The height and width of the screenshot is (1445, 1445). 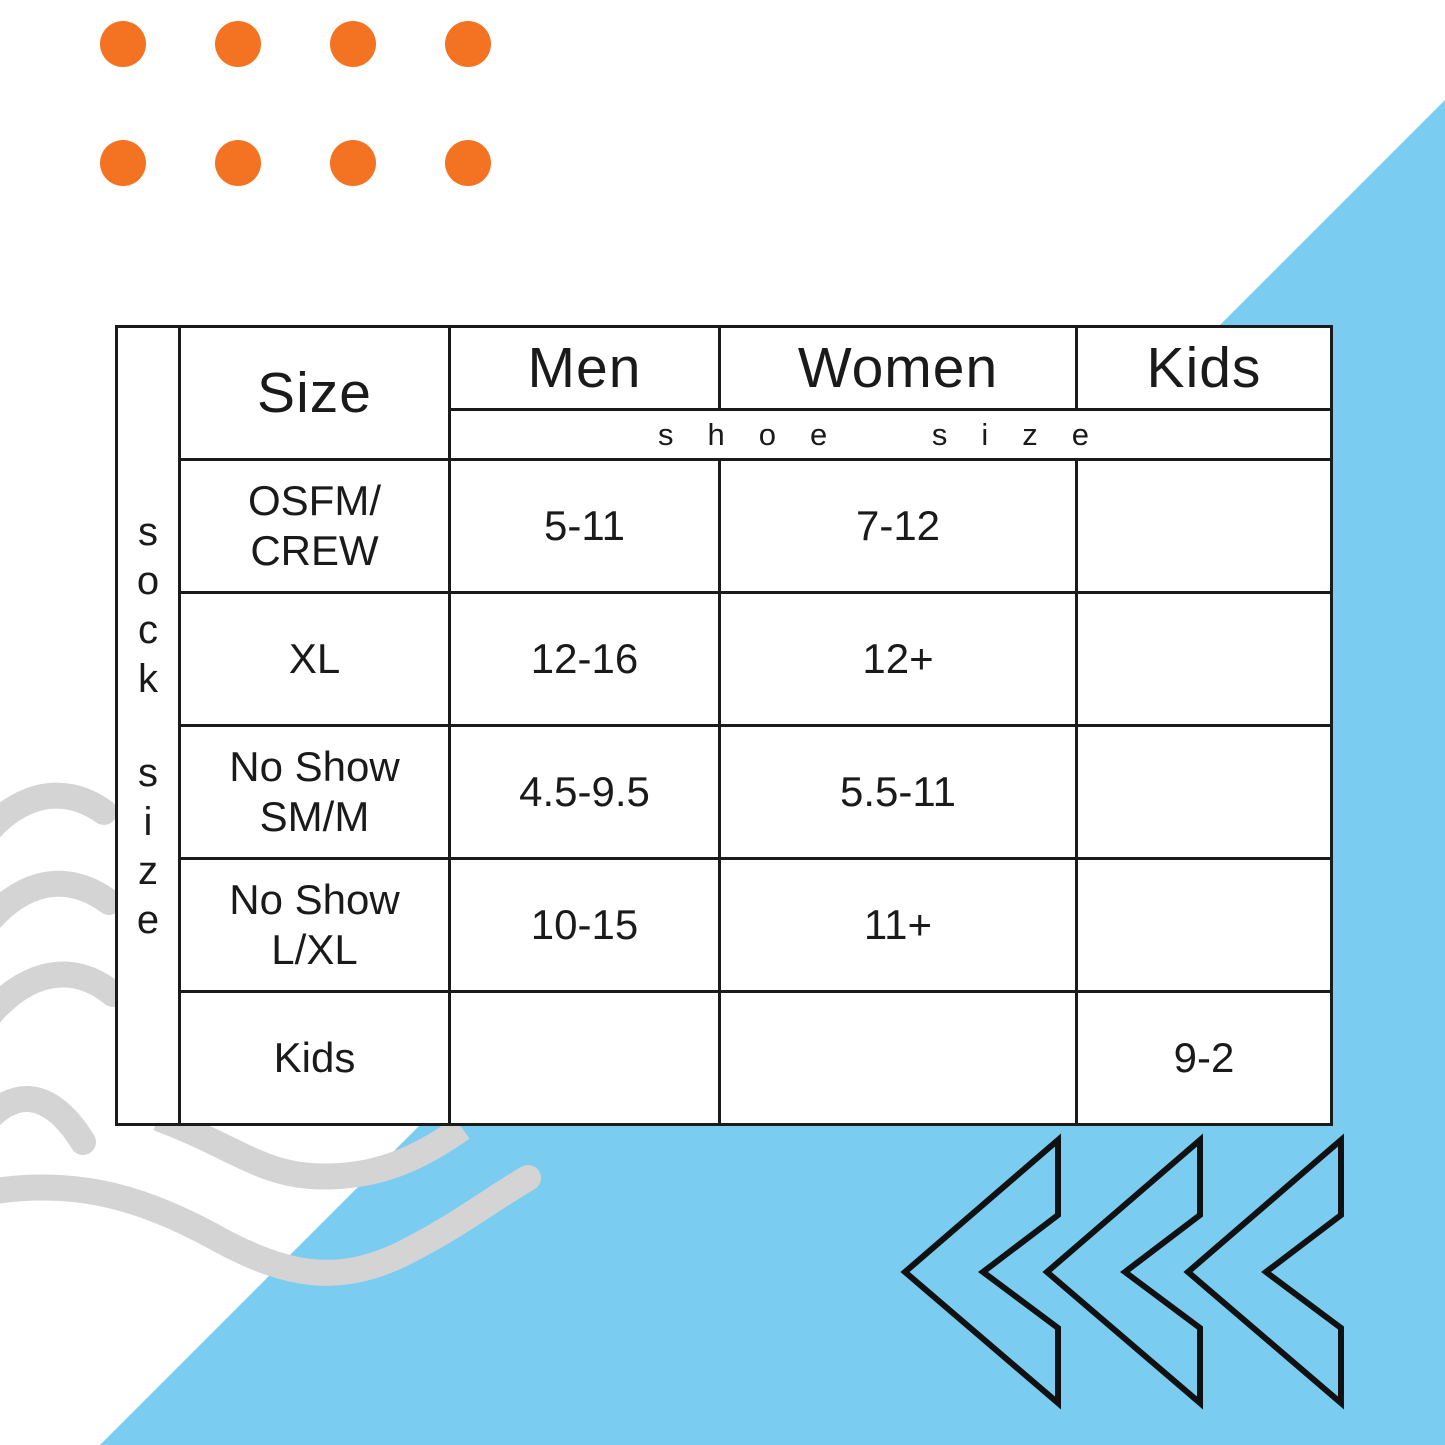 I want to click on size-column-header: Size, so click(x=314, y=393).